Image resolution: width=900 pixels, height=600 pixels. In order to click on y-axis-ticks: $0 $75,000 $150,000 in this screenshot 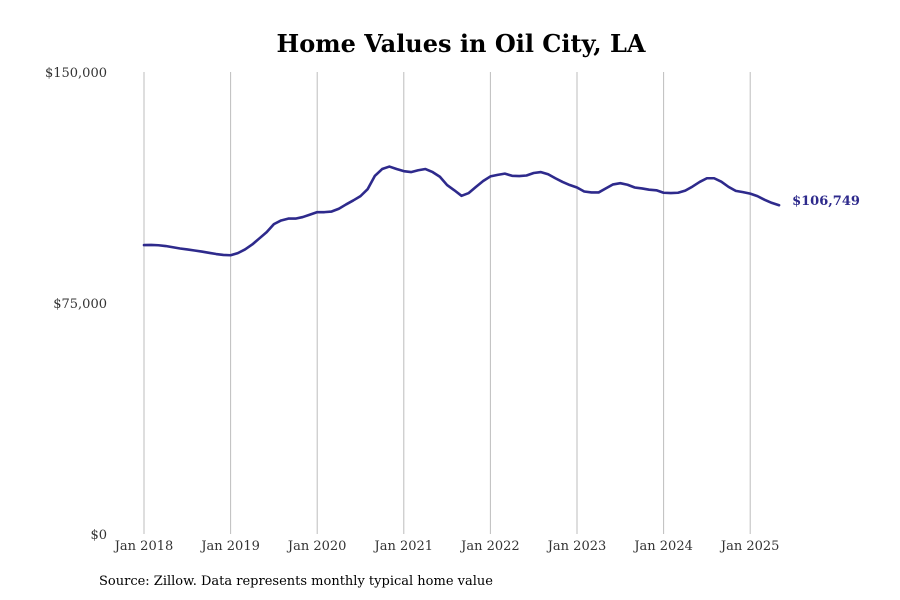, I will do `click(76, 304)`.